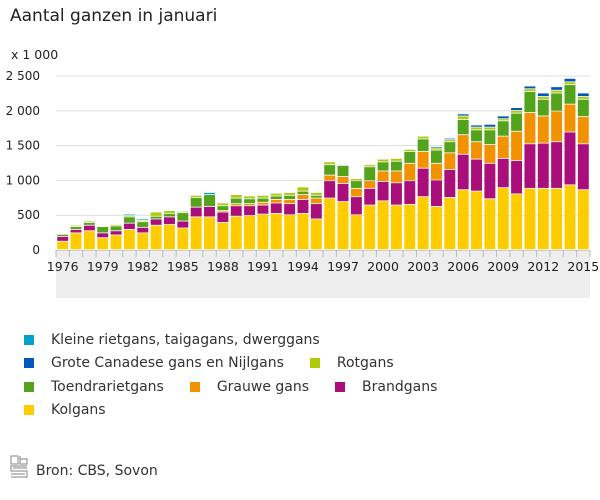 This screenshot has height=500, width=600. Describe the element at coordinates (423, 266) in the screenshot. I see `x-tick-label: 2003` at that location.